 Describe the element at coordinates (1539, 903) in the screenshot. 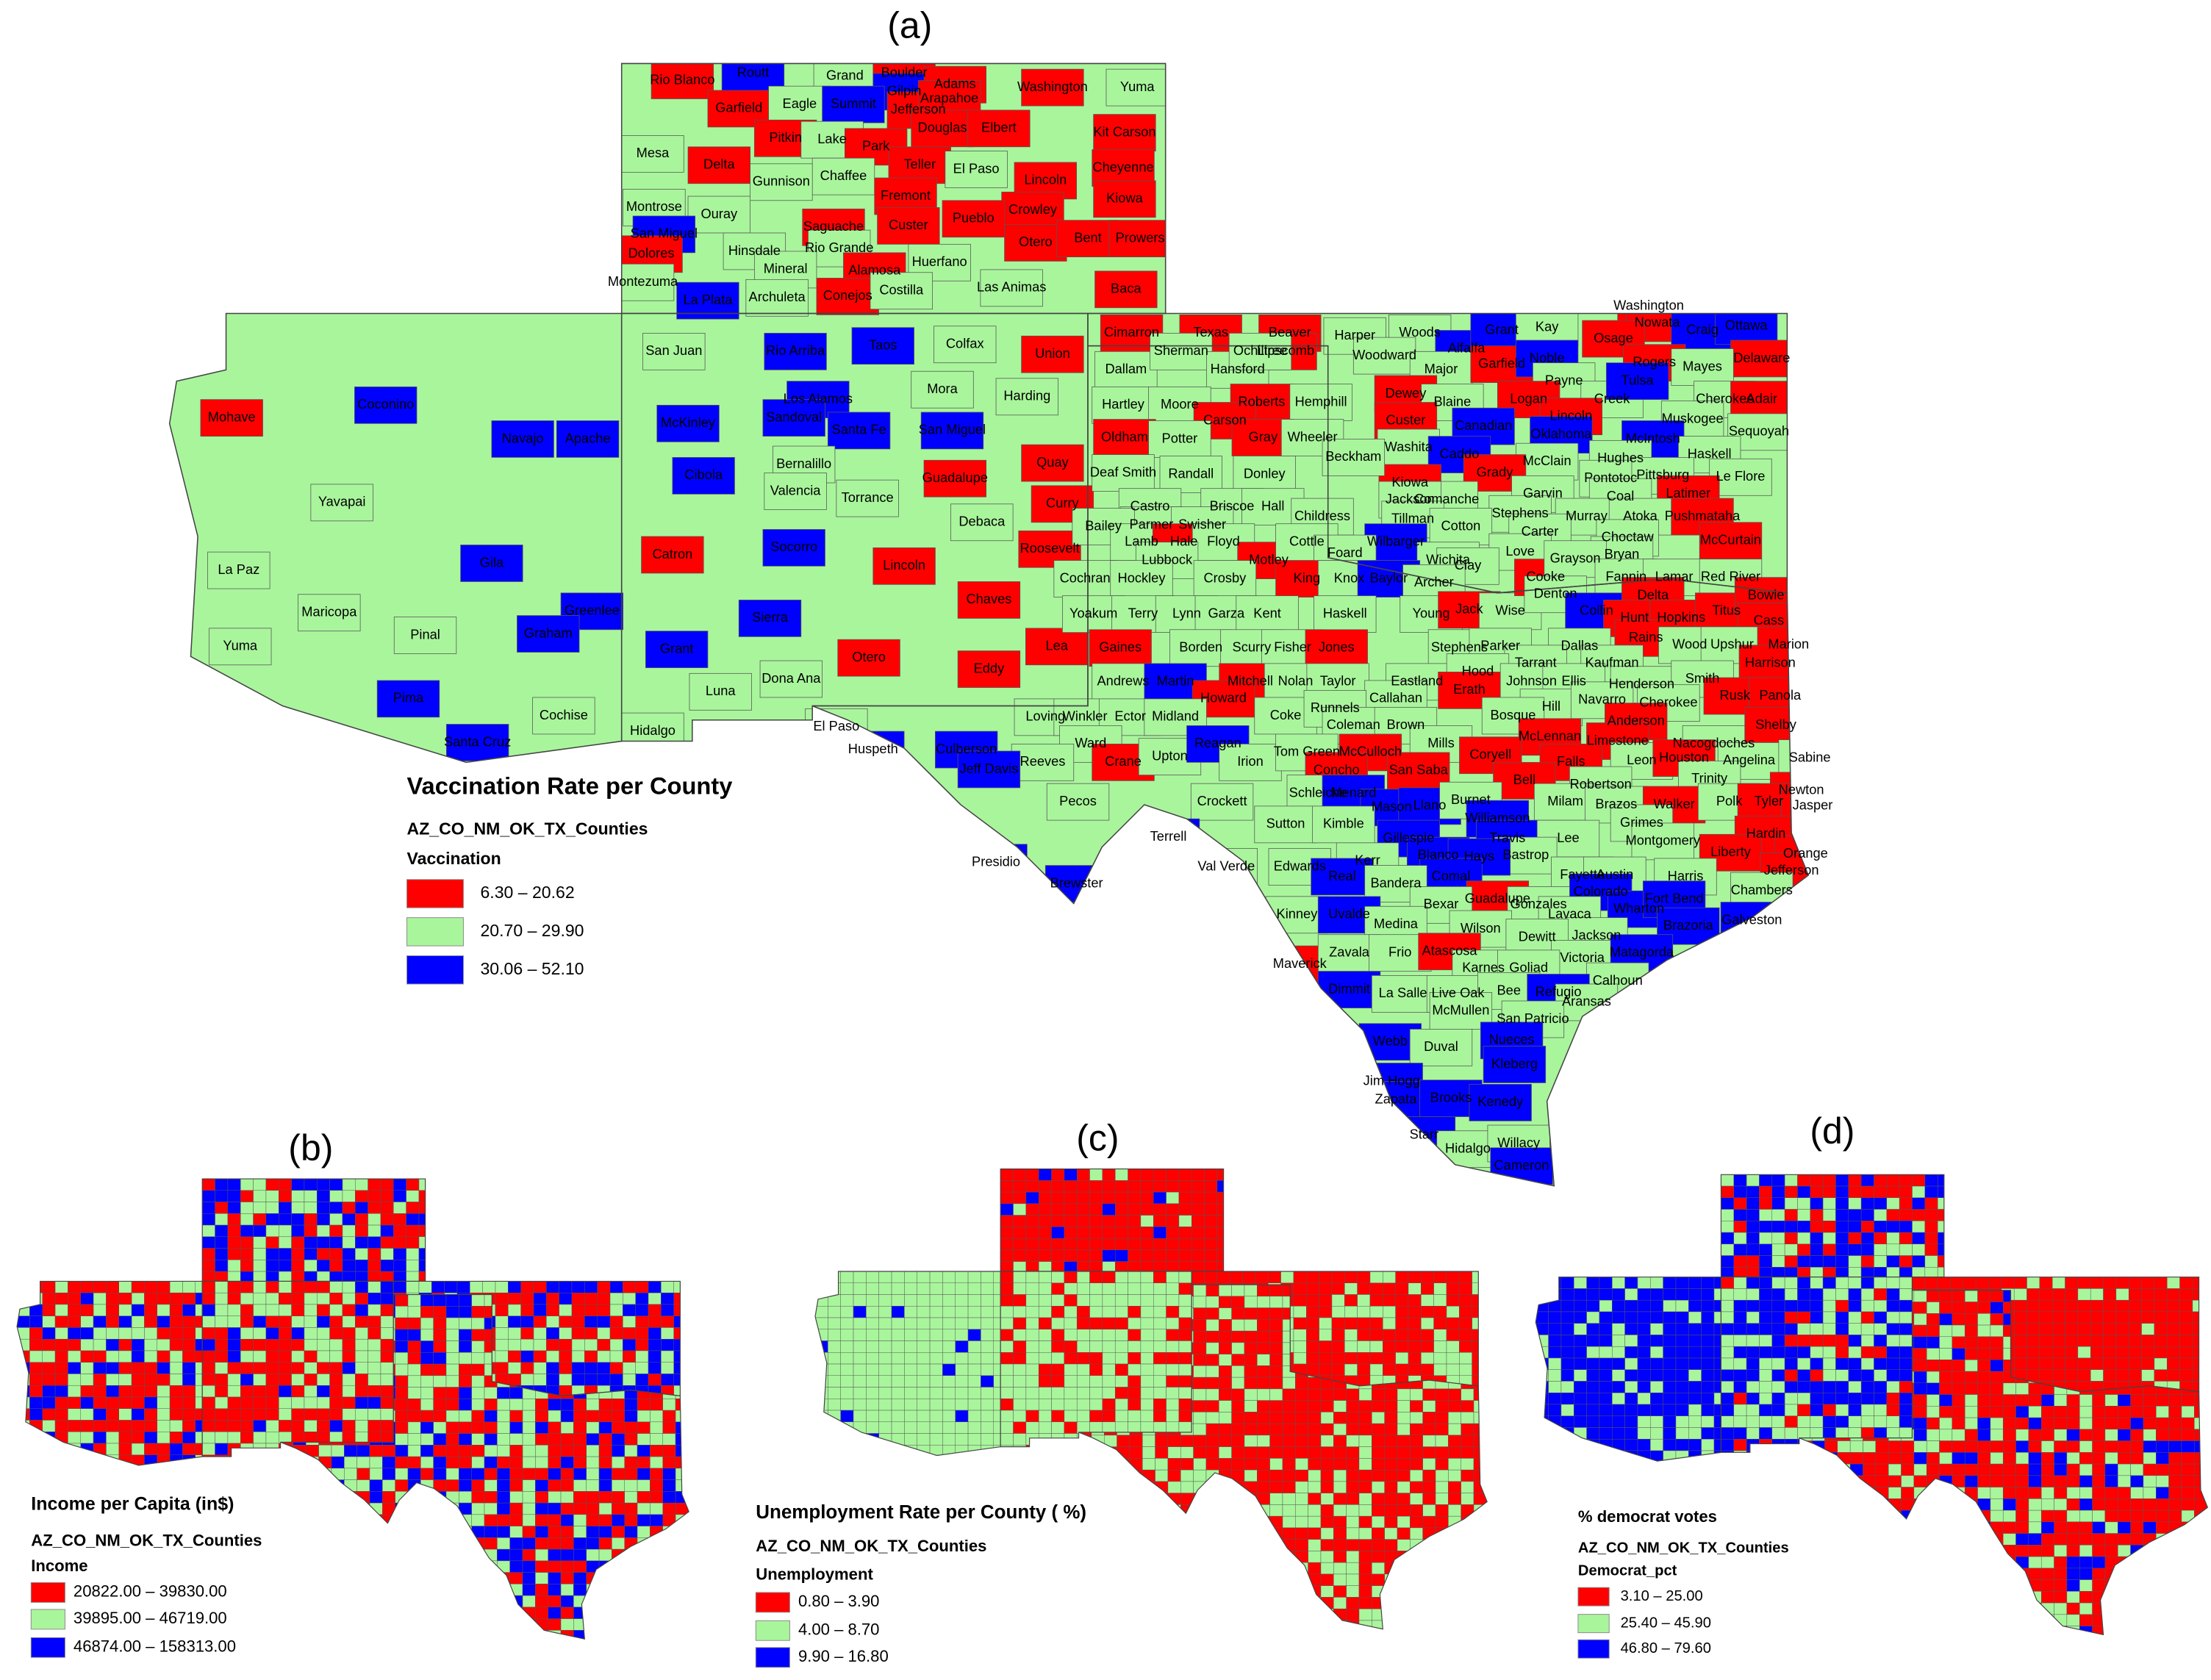

I see `county-label: Gonzales` at that location.